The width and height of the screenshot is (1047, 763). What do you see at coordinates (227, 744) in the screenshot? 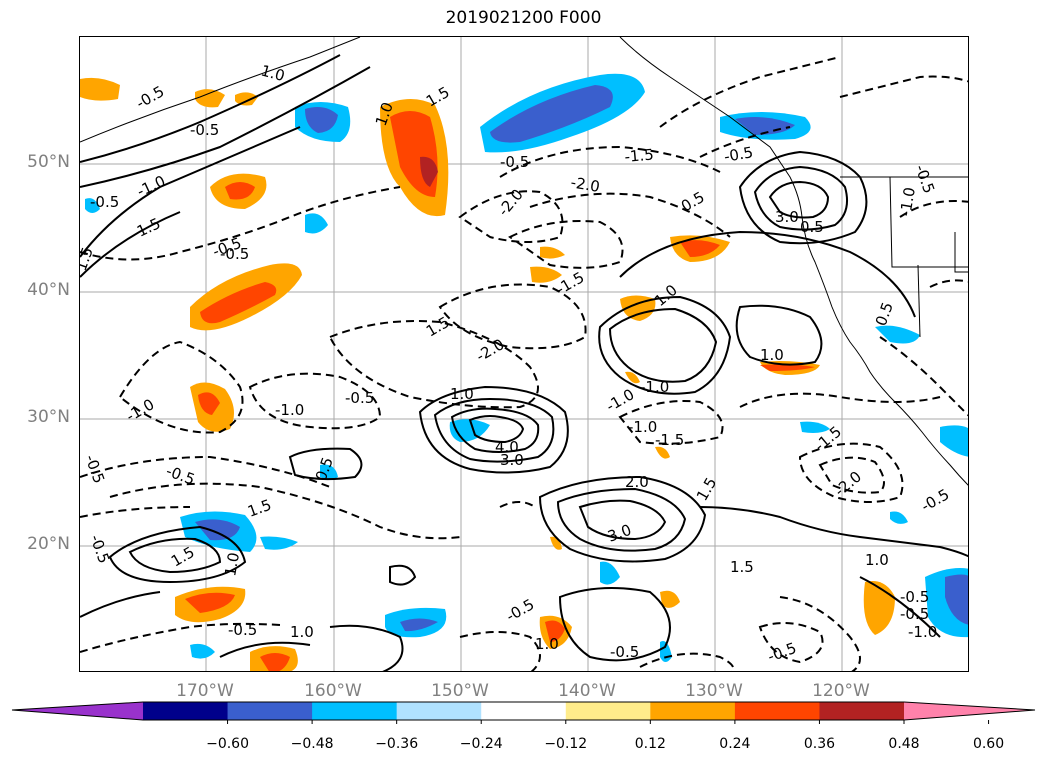
I see `colorbar-tick-label: −0.60` at bounding box center [227, 744].